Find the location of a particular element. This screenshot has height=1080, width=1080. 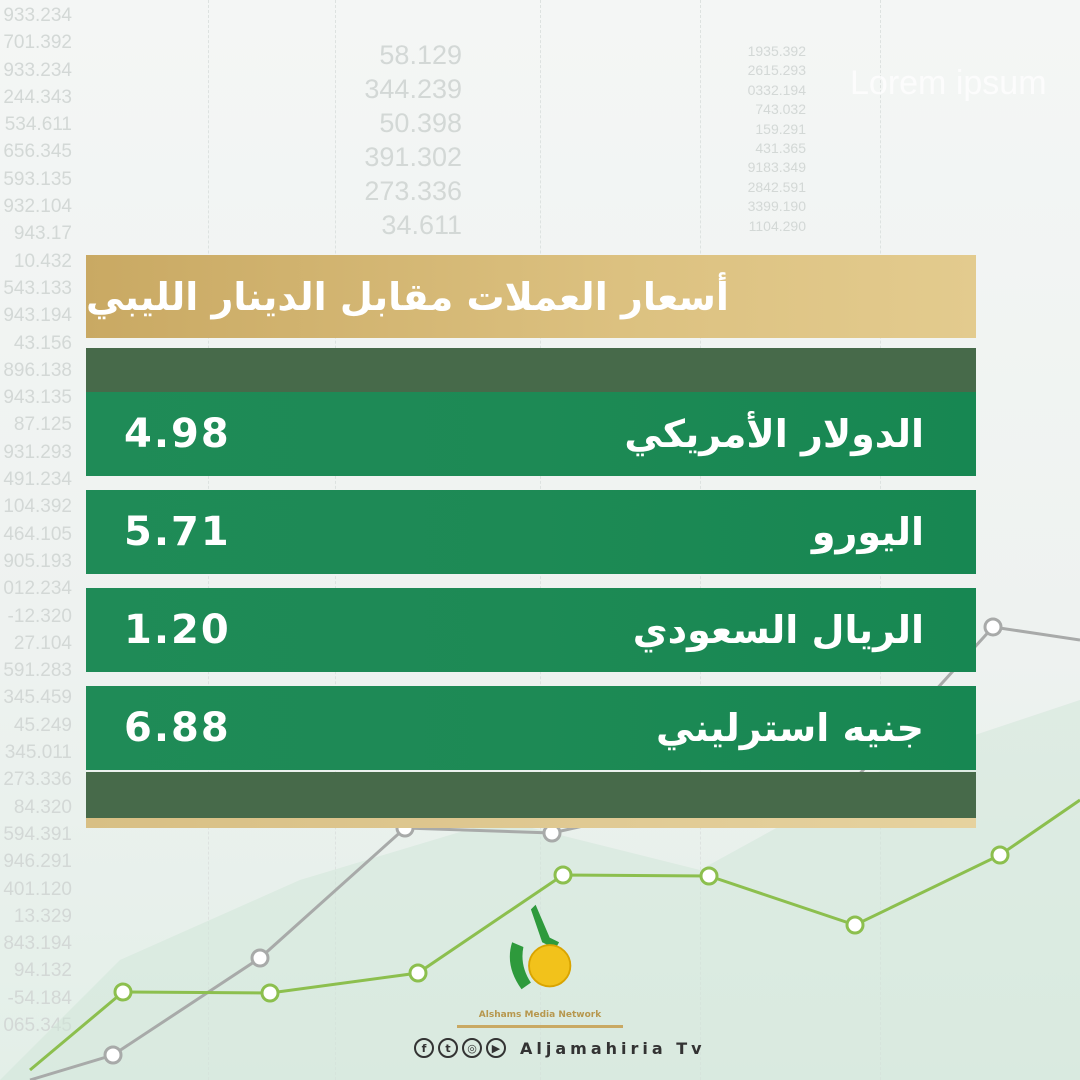

background-number: 58.129 is located at coordinates (420, 55).